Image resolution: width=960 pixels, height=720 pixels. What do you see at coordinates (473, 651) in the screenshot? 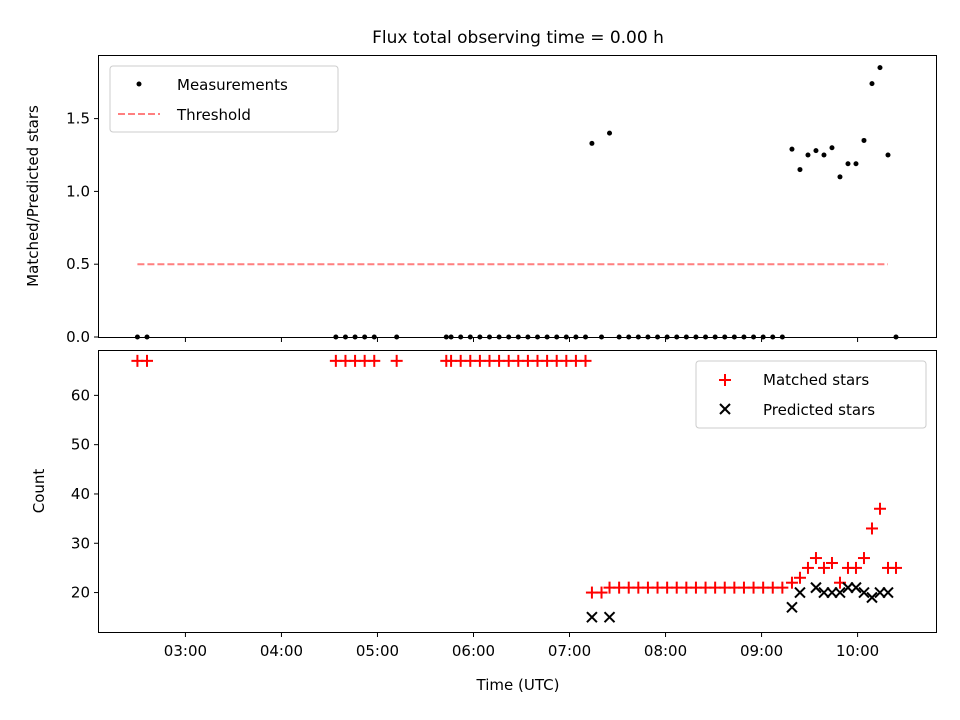
I see `x-tick-label: 06:00` at bounding box center [473, 651].